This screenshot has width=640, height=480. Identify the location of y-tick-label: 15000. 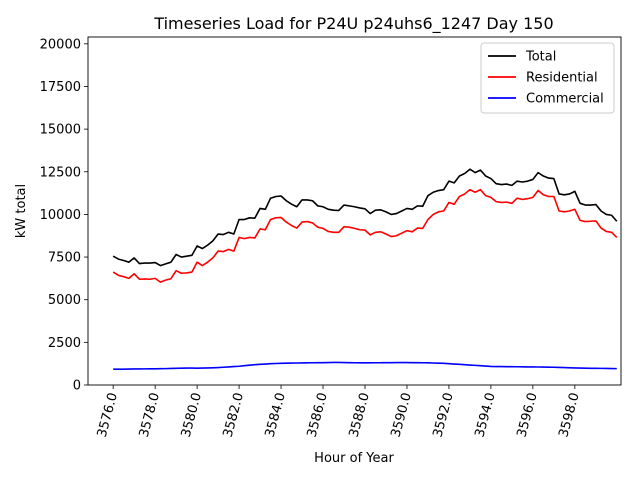
(60, 130).